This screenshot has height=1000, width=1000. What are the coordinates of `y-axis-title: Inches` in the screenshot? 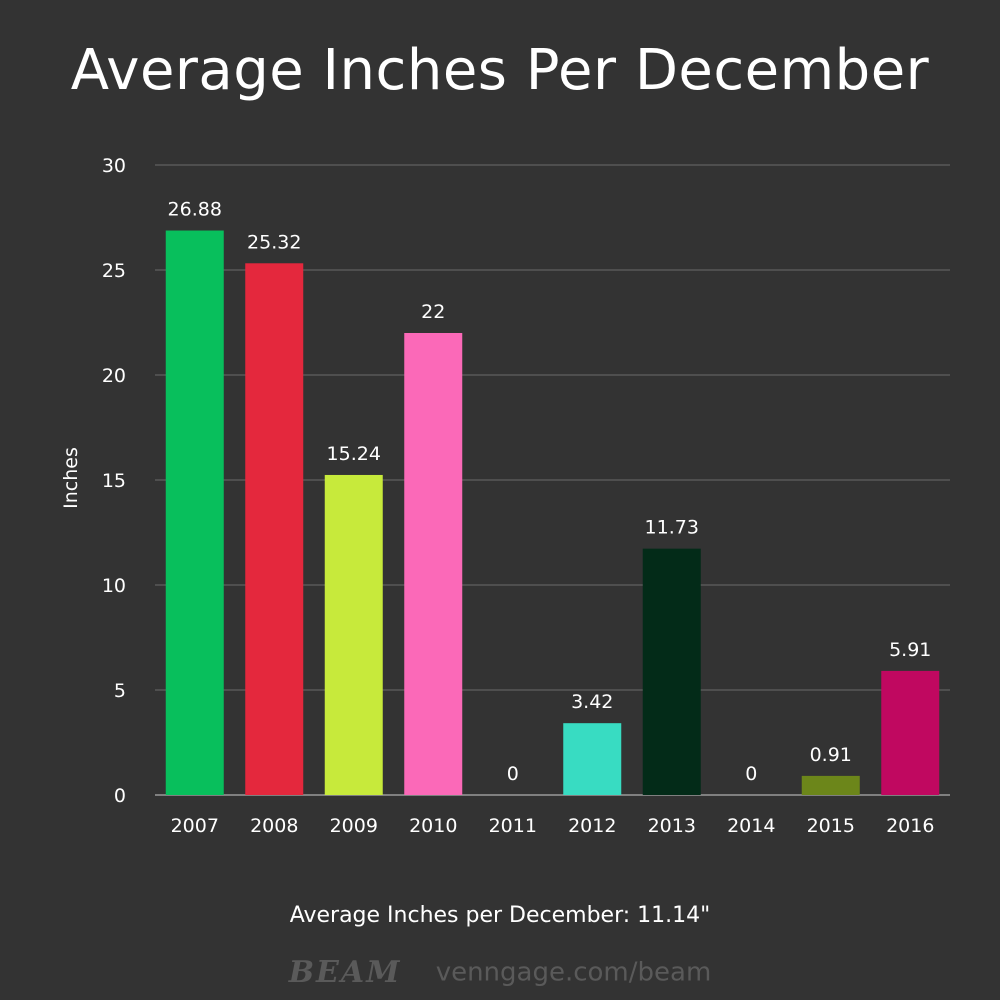 It's located at (71, 478).